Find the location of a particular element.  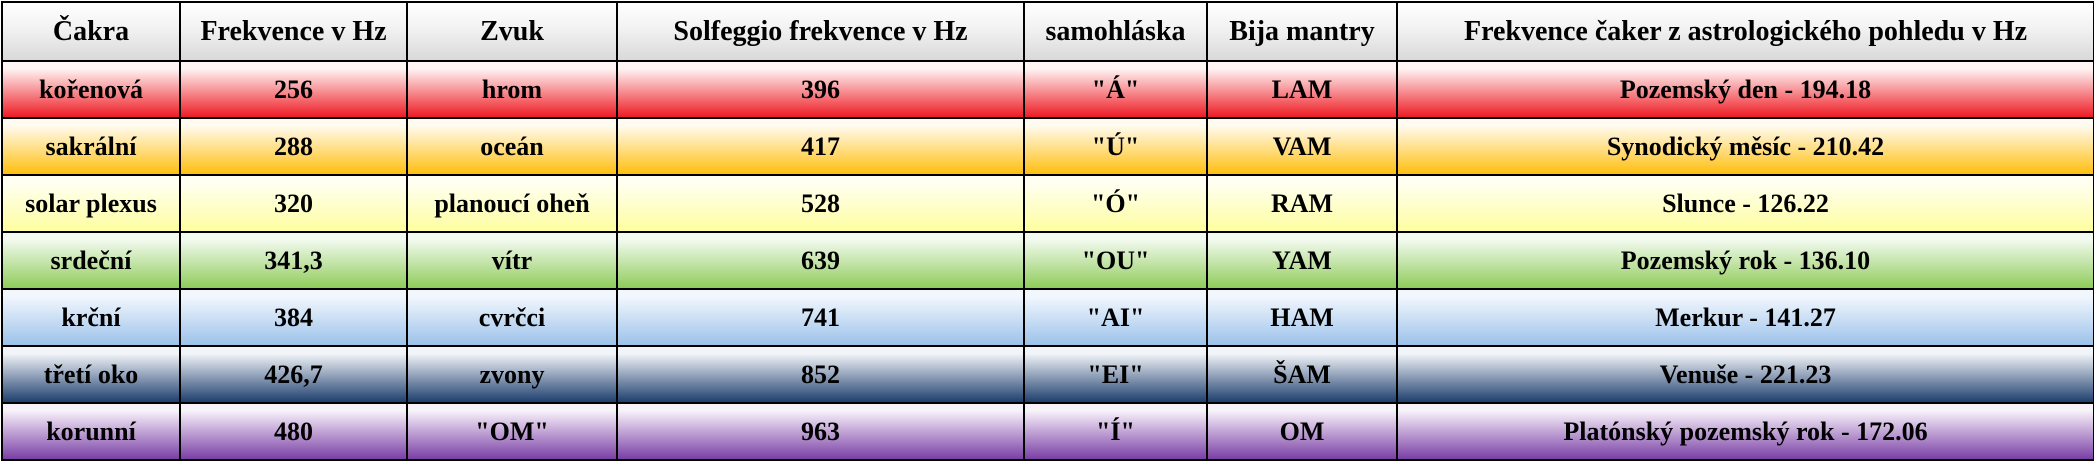

cell-frequency: 288 is located at coordinates (293, 146).